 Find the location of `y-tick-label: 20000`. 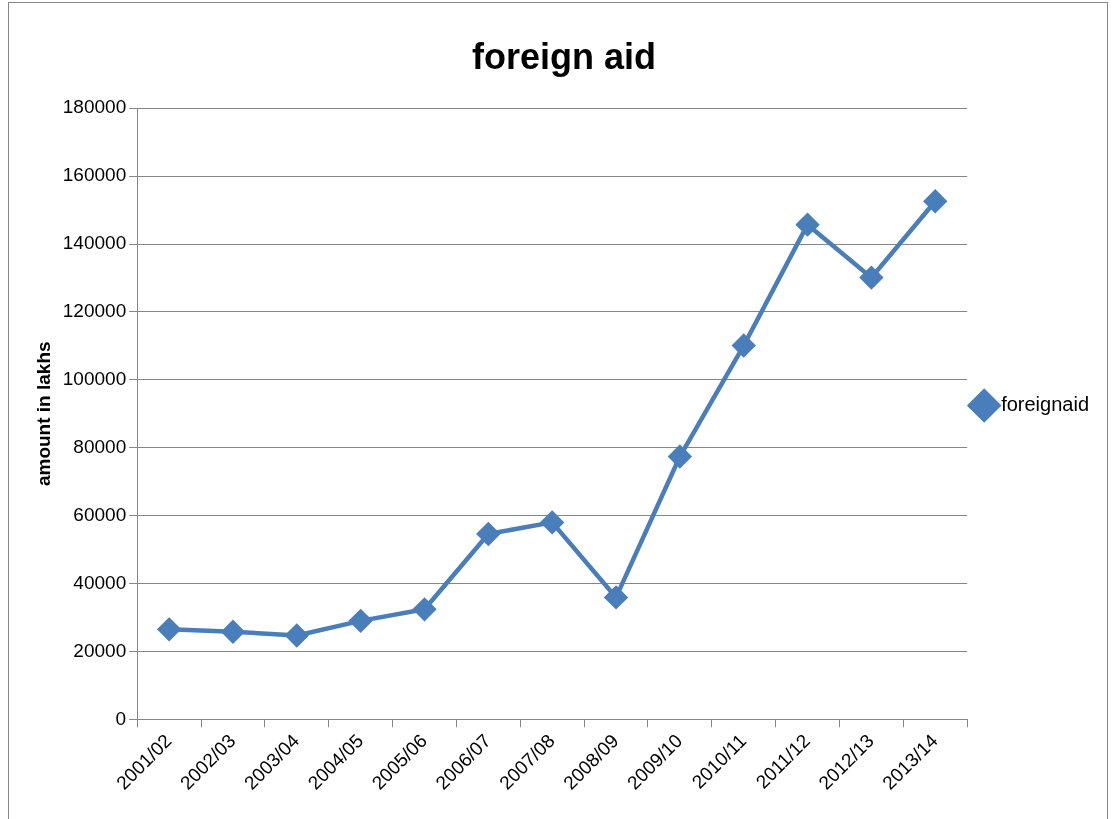

y-tick-label: 20000 is located at coordinates (100, 650).